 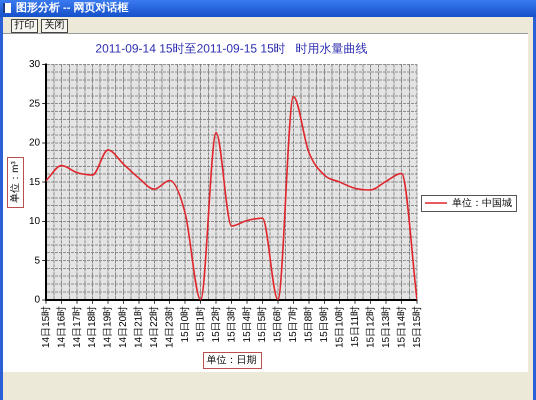 What do you see at coordinates (37, 300) in the screenshot?
I see `y-tick-label: 0` at bounding box center [37, 300].